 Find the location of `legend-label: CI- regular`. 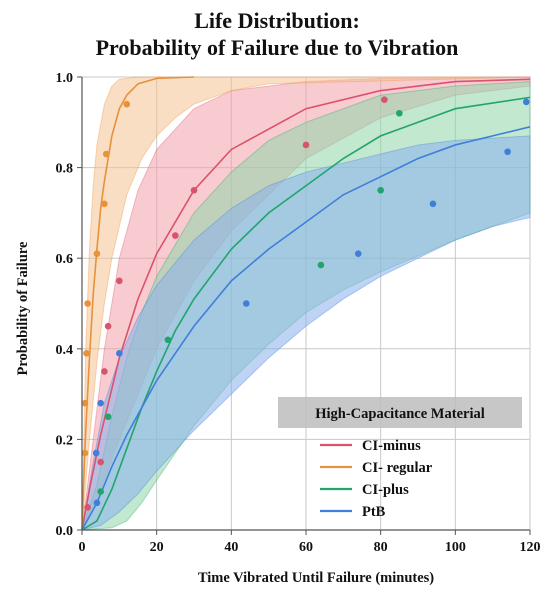

legend-label: CI- regular is located at coordinates (397, 468).